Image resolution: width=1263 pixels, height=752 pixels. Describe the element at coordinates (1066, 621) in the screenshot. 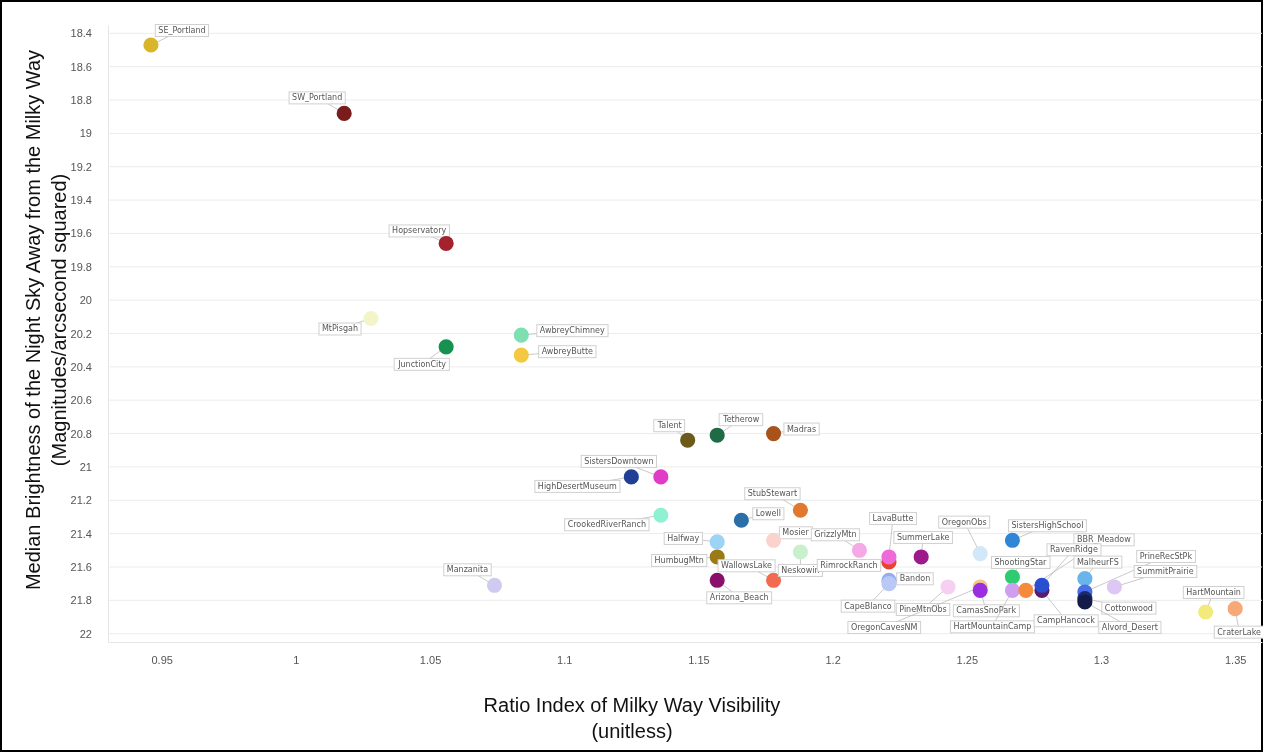

I see `text: CampHancock` at that location.